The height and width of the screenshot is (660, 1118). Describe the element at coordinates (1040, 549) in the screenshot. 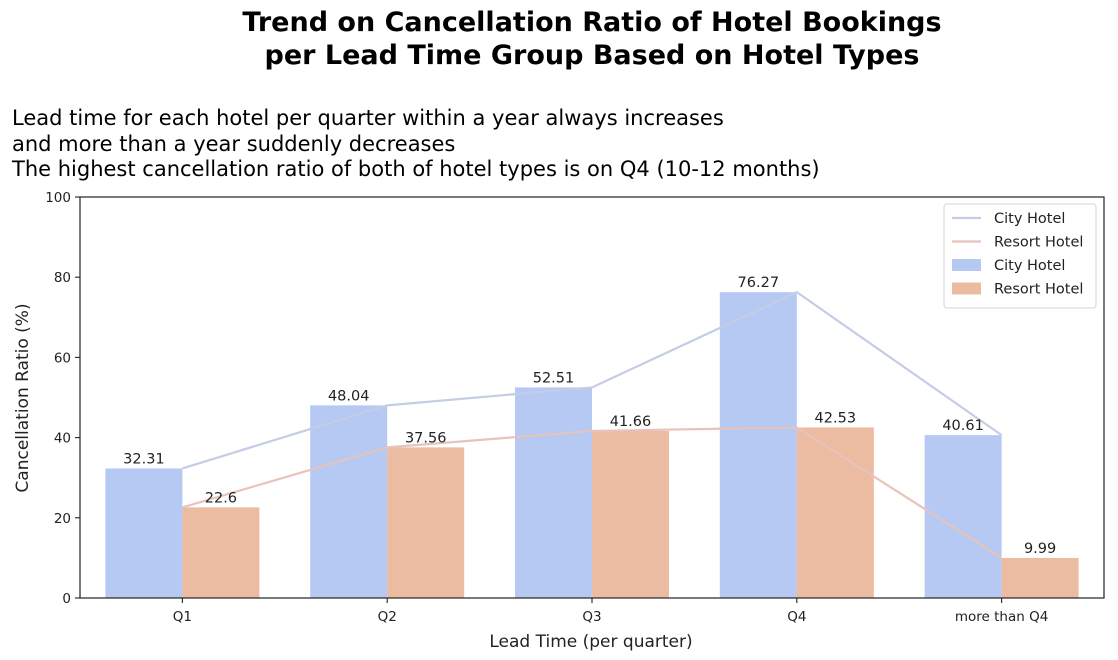

I see `value-label: 9.99` at that location.